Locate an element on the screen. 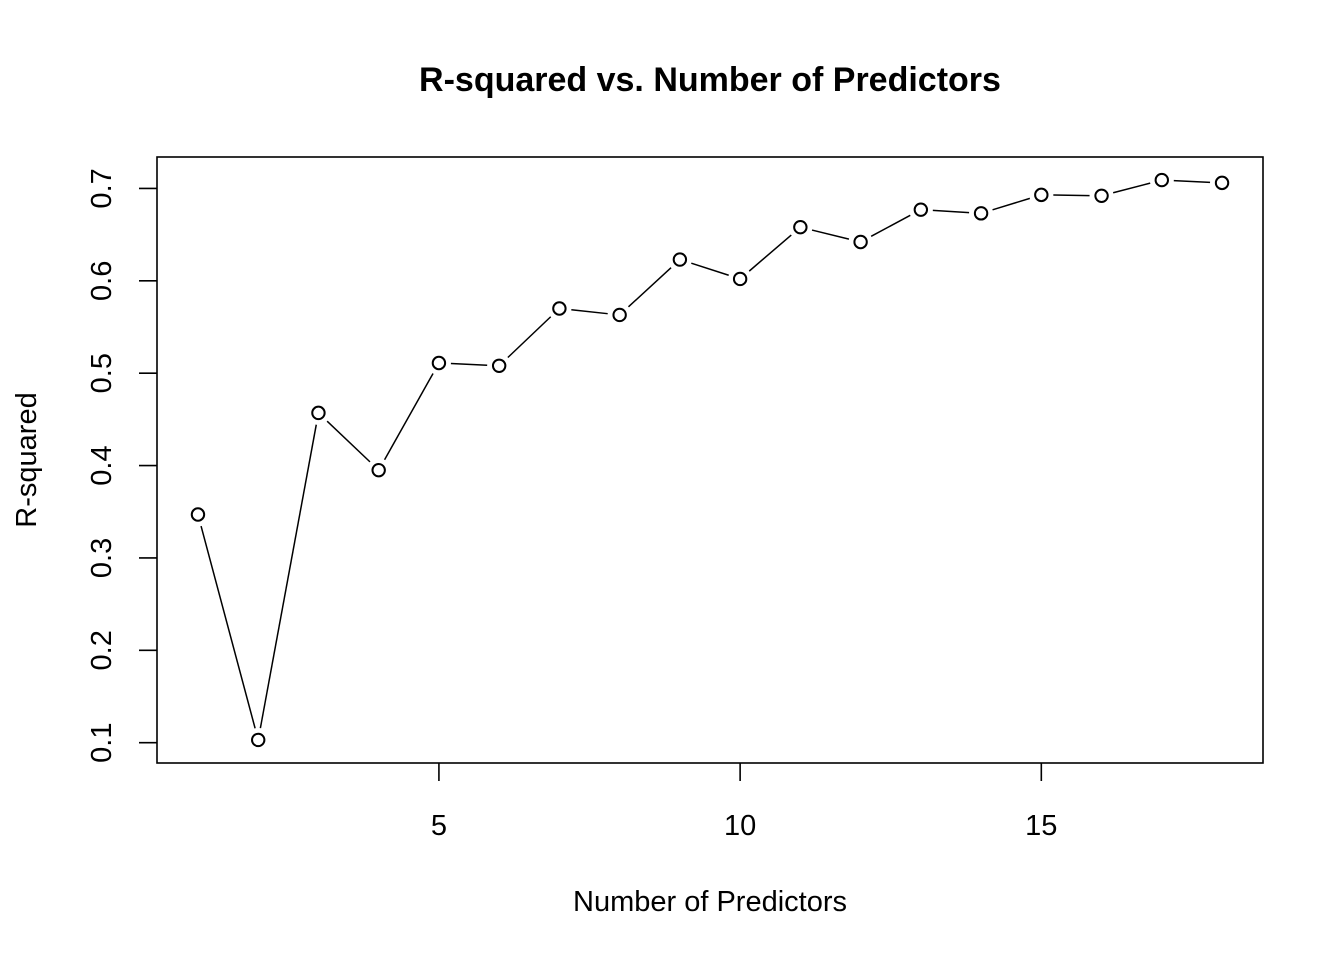 This screenshot has width=1344, height=965. y-tick-label: 0.2 is located at coordinates (102, 650).